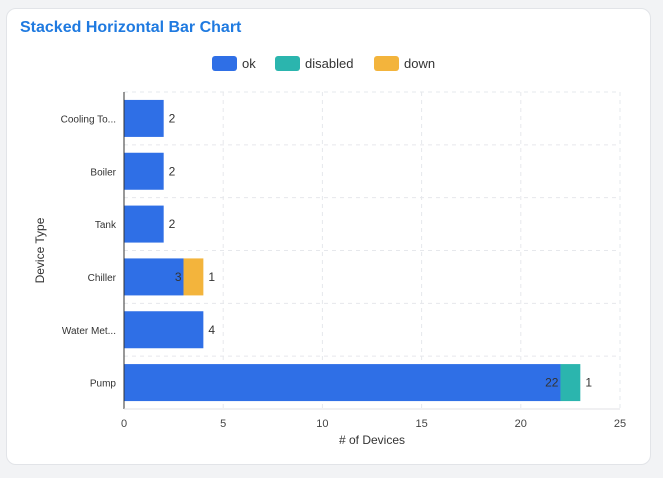 The width and height of the screenshot is (663, 478). What do you see at coordinates (40, 250) in the screenshot?
I see `y-axis-title: Device Type` at bounding box center [40, 250].